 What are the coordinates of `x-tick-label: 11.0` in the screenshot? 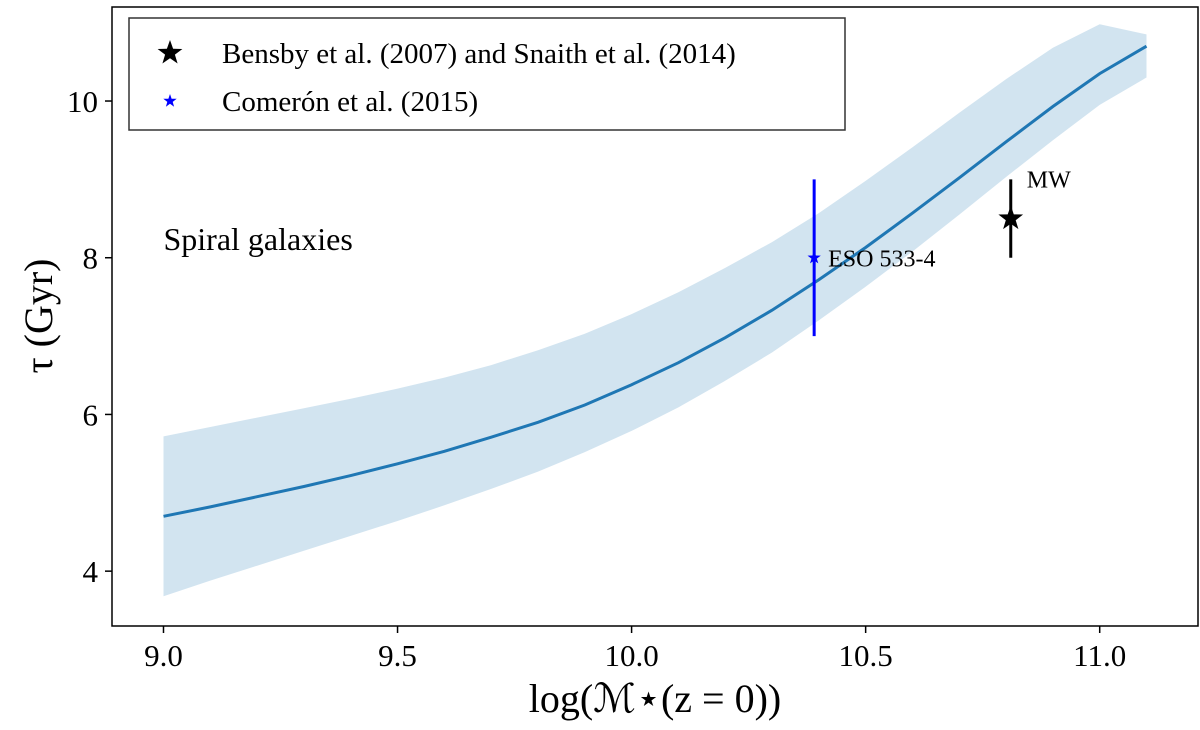 It's located at (1099, 655).